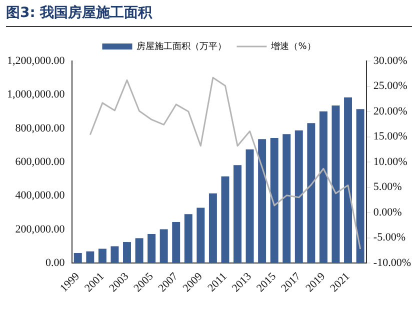 Image resolution: width=420 pixels, height=335 pixels. I want to click on y-tick-label: 200,000.00, so click(40, 229).